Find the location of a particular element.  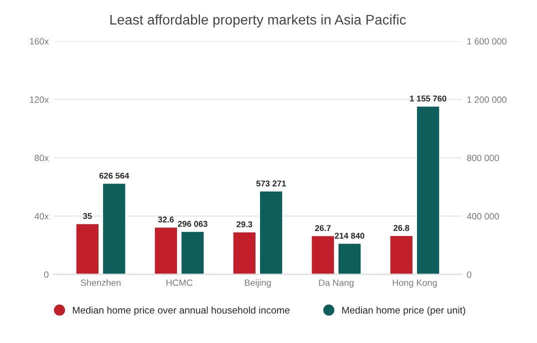

x-tick-label: Hong Kong is located at coordinates (414, 284).